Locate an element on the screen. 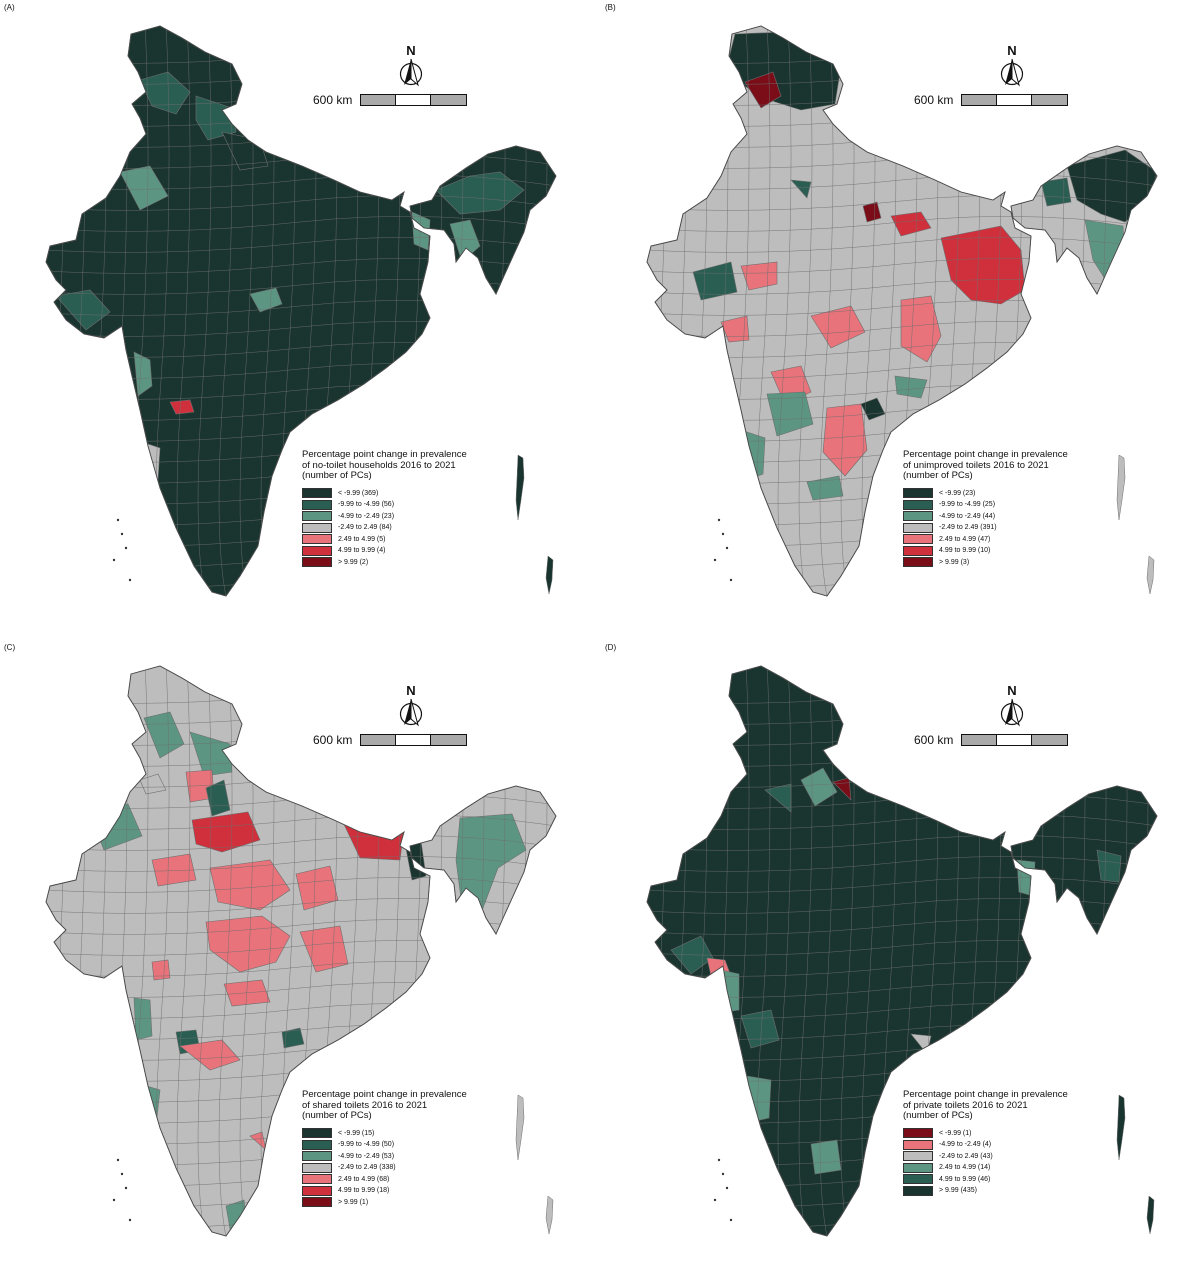  legend-entry-label: -9.99 to -4.99 (25) is located at coordinates (967, 505).